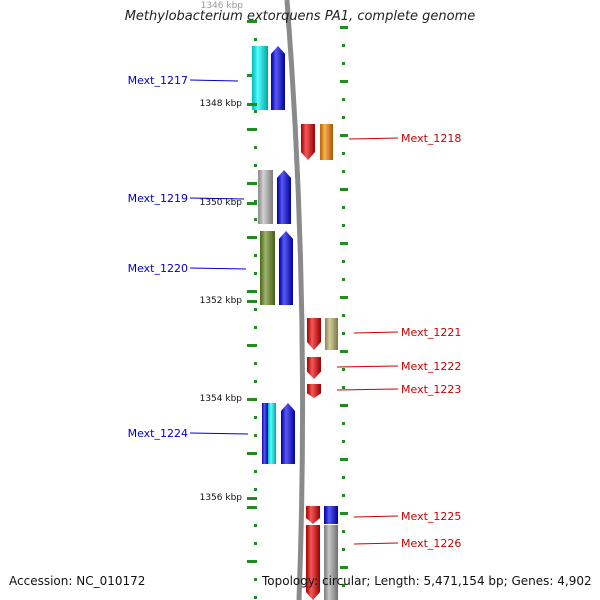  What do you see at coordinates (221, 203) in the screenshot?
I see `kbp-label: 1350 kbp` at bounding box center [221, 203].